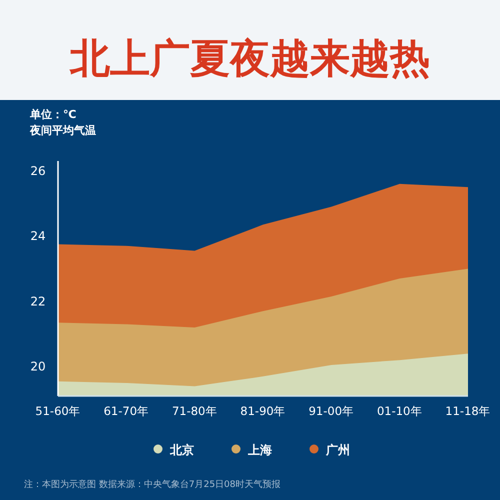  What do you see at coordinates (259, 450) in the screenshot?
I see `legend-label: 上海` at bounding box center [259, 450].